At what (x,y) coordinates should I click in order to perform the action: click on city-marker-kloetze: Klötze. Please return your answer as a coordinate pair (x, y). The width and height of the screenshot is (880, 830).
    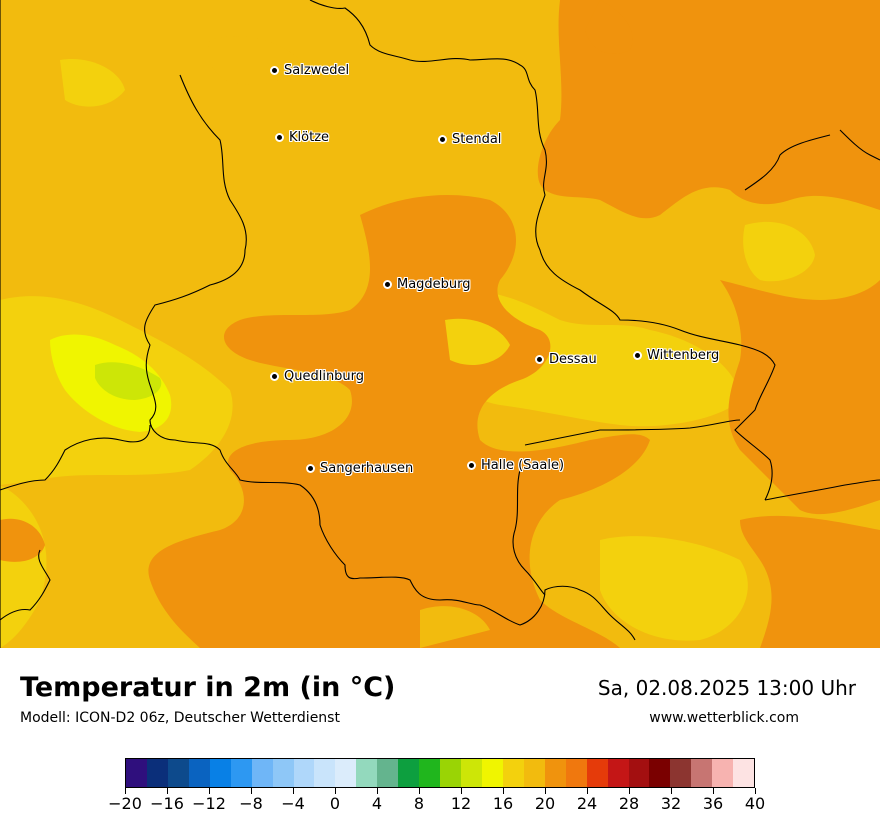
    Looking at the image, I should click on (302, 137).